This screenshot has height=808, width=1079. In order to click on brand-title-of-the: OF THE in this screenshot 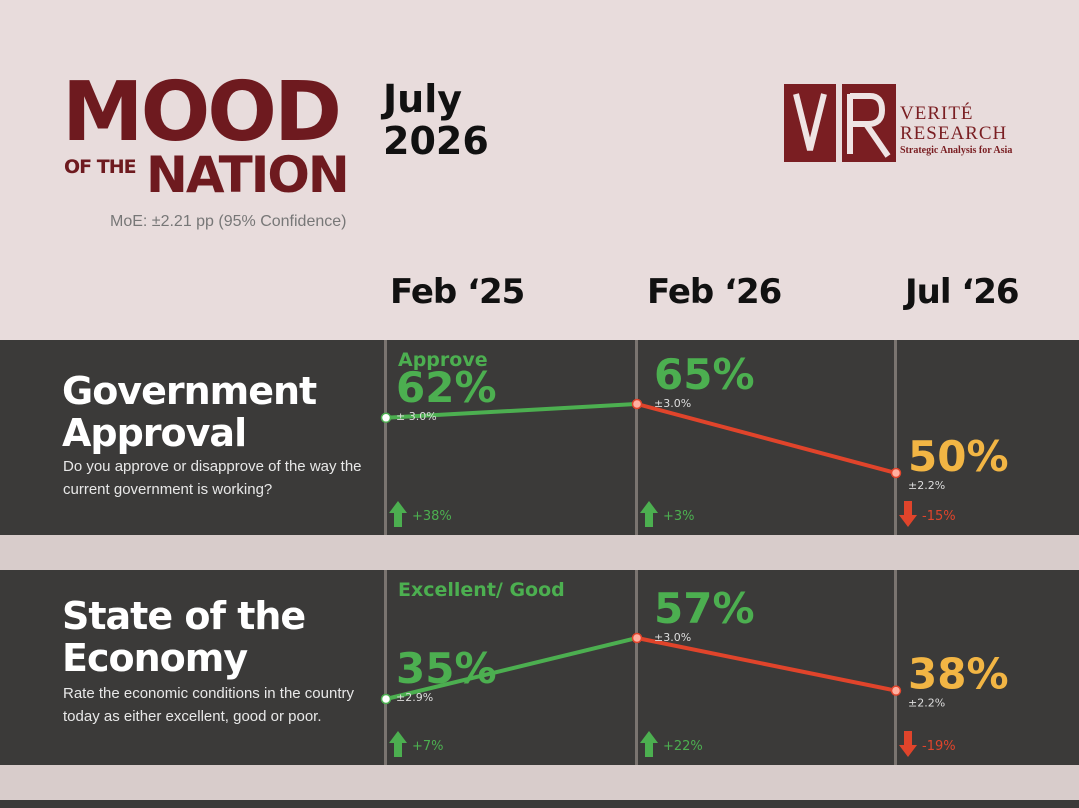, I will do `click(100, 167)`.